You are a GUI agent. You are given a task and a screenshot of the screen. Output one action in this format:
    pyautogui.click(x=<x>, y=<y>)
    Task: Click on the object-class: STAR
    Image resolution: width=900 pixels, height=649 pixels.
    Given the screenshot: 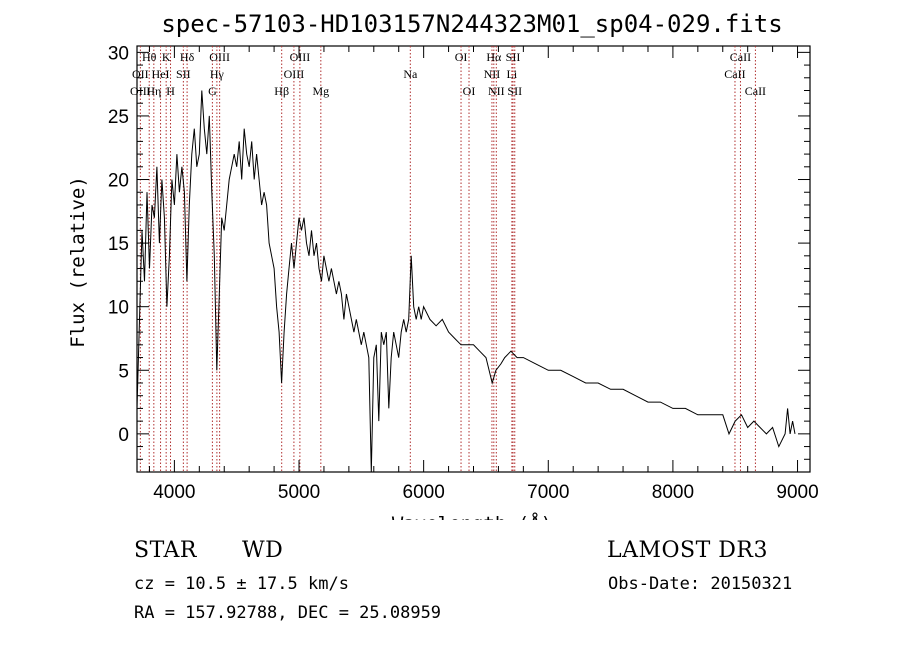 What is the action you would take?
    pyautogui.click(x=165, y=550)
    